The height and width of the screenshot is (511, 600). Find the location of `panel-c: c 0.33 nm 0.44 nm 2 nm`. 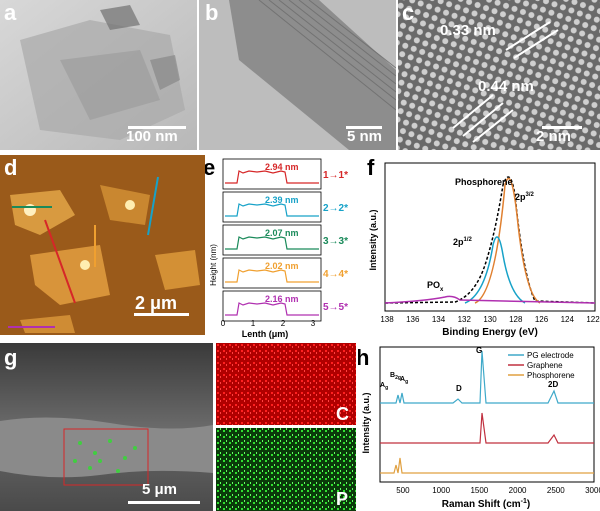

panel-c: c 0.33 nm 0.44 nm 2 nm is located at coordinates (499, 75).